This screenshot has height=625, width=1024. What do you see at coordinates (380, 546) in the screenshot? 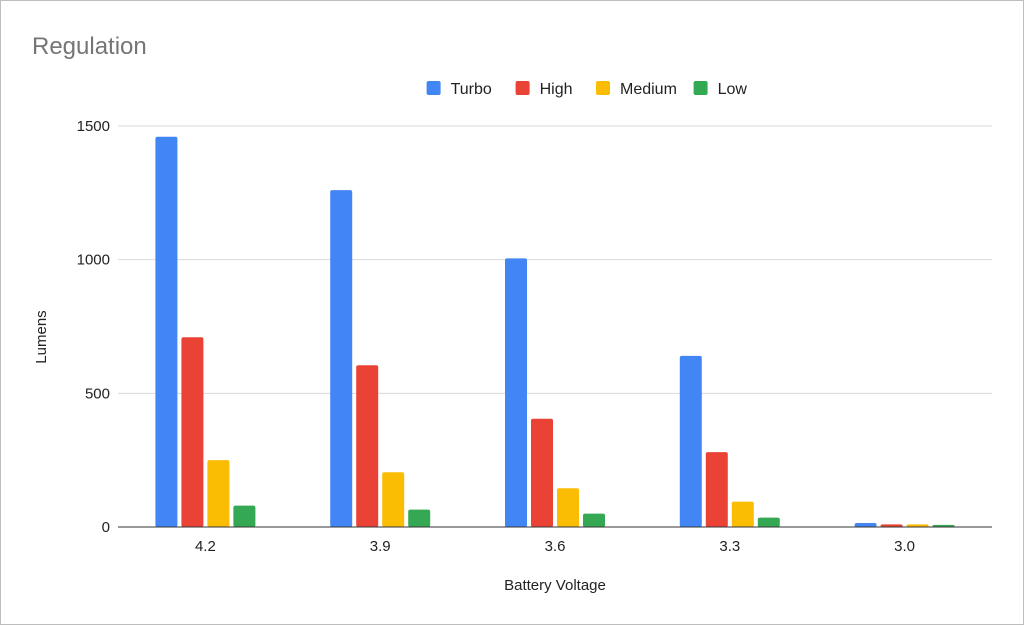
I see `x-tick-label: 3.9` at bounding box center [380, 546].